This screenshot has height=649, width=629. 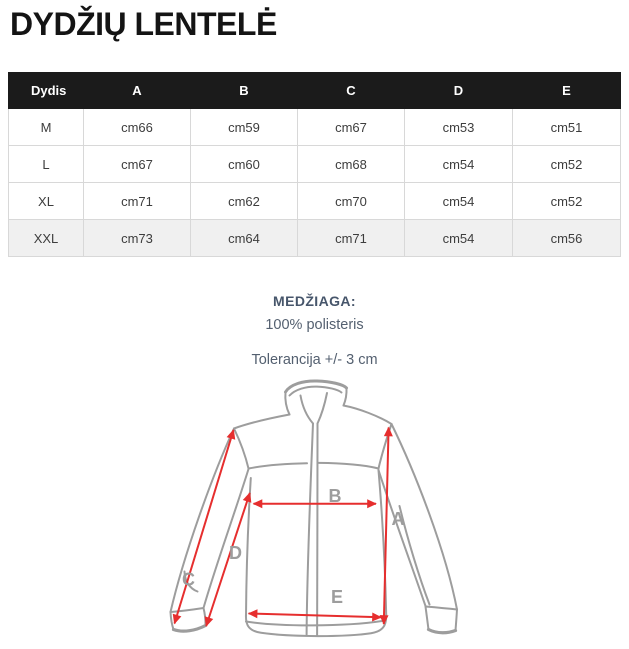 What do you see at coordinates (137, 90) in the screenshot?
I see `col-header-a: A` at bounding box center [137, 90].